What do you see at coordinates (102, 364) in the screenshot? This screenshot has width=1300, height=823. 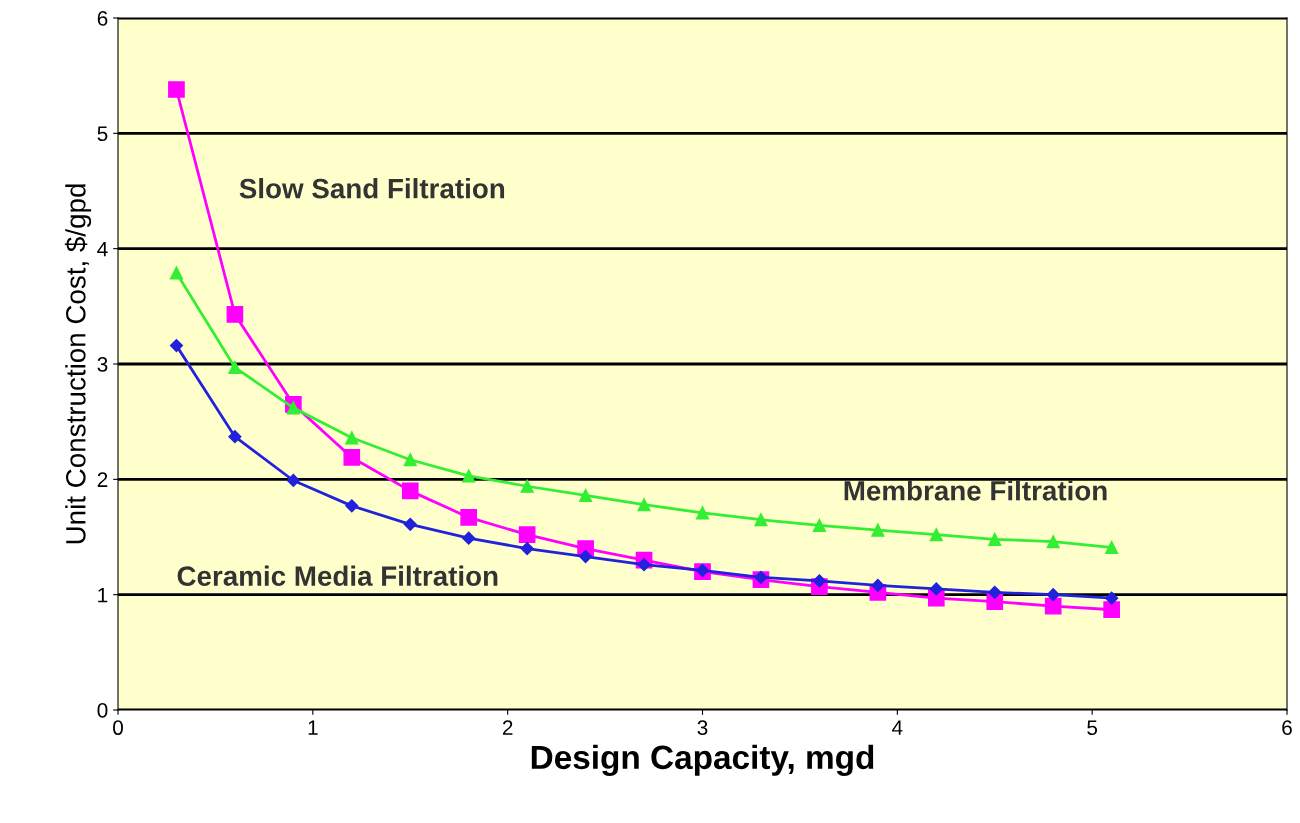 I see `y-tick-label: 3` at bounding box center [102, 364].